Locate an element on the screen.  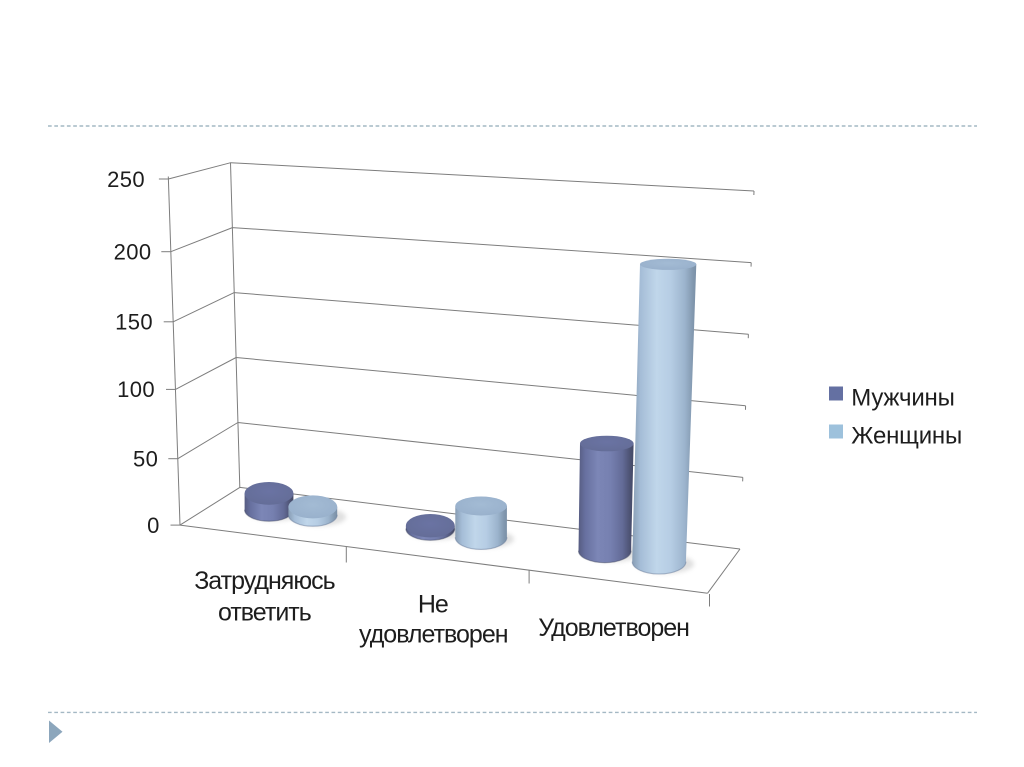
svg-text: 250 is located at coordinates (126, 179).